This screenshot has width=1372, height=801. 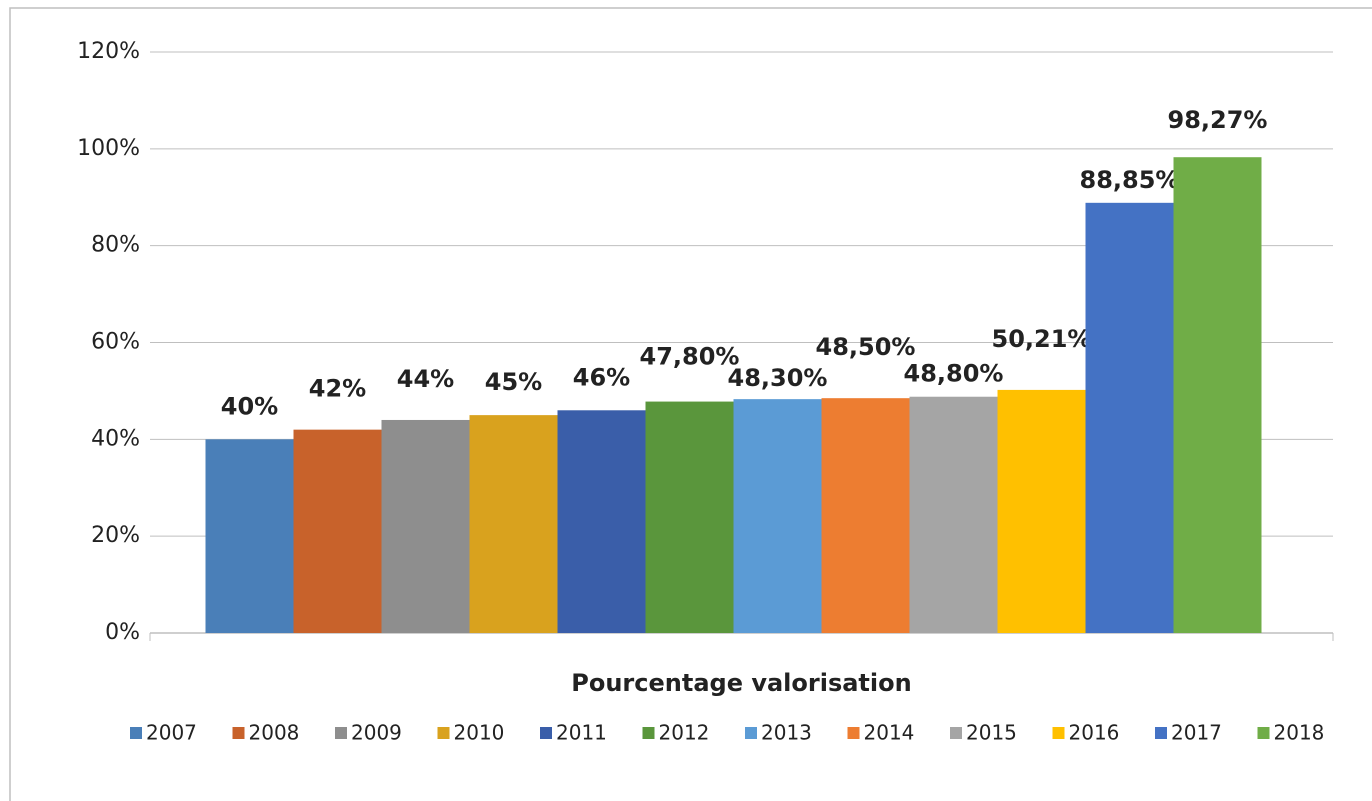 I want to click on data-label: 45%, so click(x=513, y=382).